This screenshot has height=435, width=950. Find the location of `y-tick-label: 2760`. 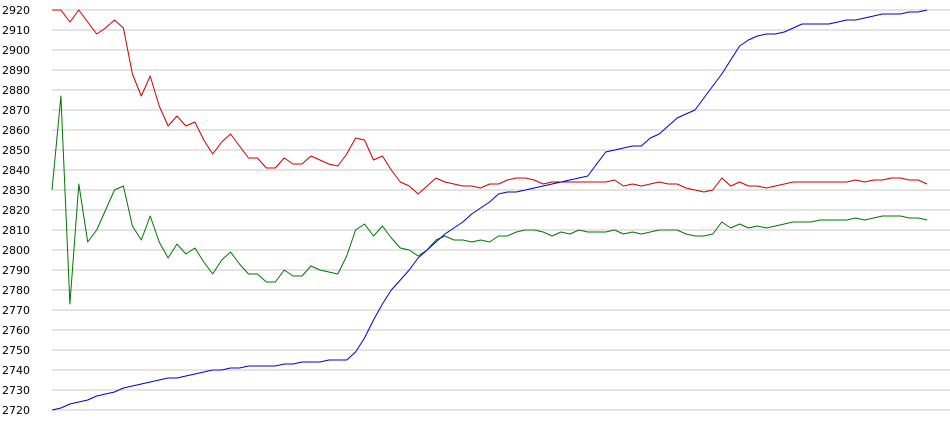

y-tick-label: 2760 is located at coordinates (16, 330).